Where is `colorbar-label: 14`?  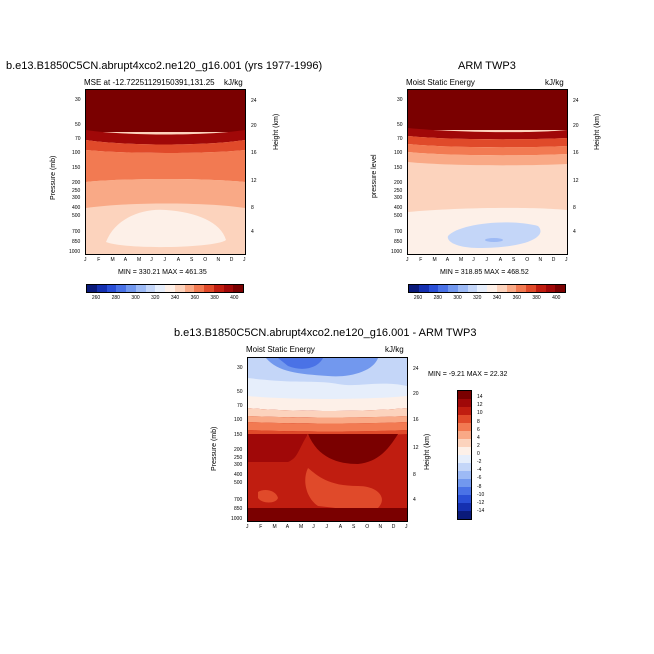
colorbar-label: 14 is located at coordinates (480, 397).